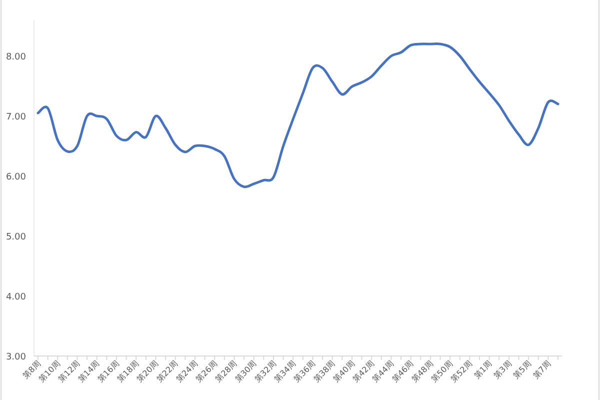 The width and height of the screenshot is (600, 400). What do you see at coordinates (16, 297) in the screenshot?
I see `y-tick-label: 4.00` at bounding box center [16, 297].